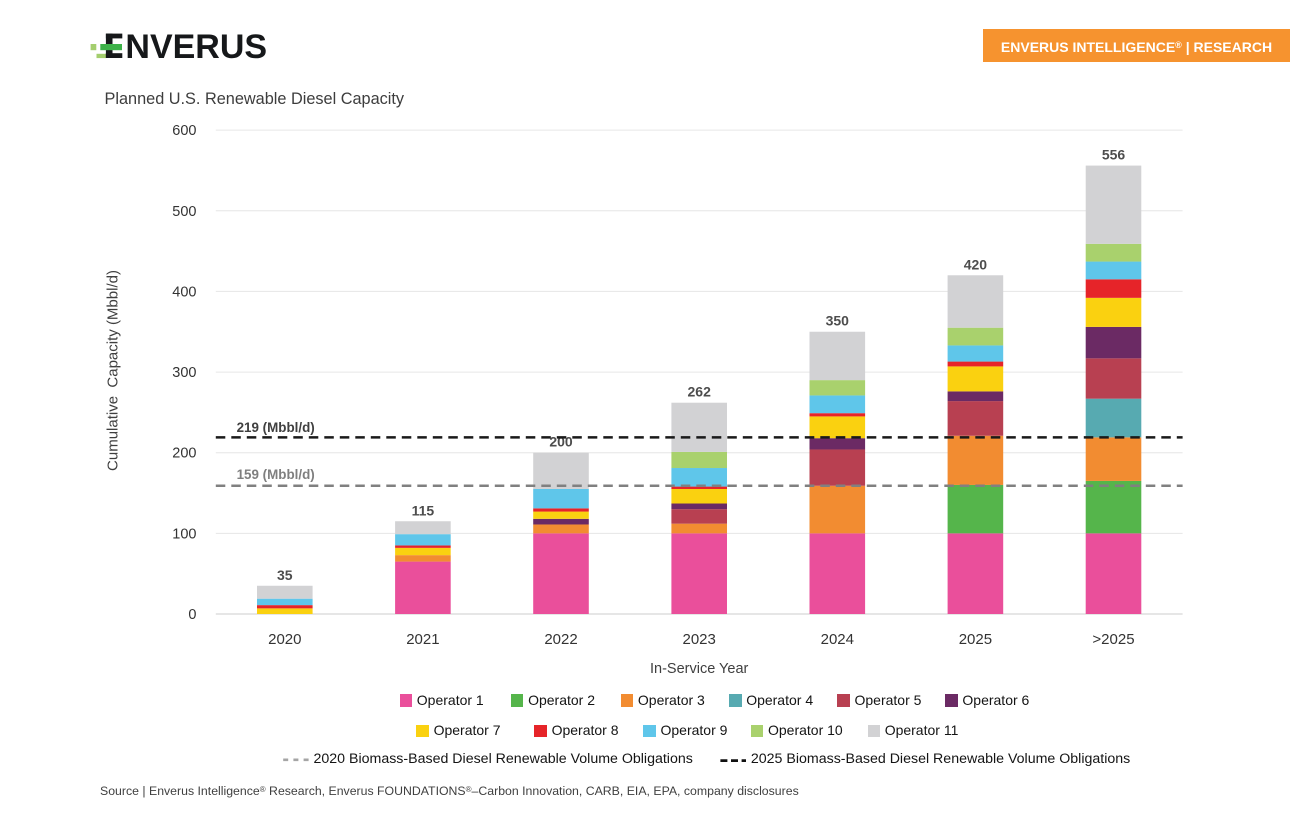  I want to click on svg-text: 159 (Mbbl/d), so click(276, 474).